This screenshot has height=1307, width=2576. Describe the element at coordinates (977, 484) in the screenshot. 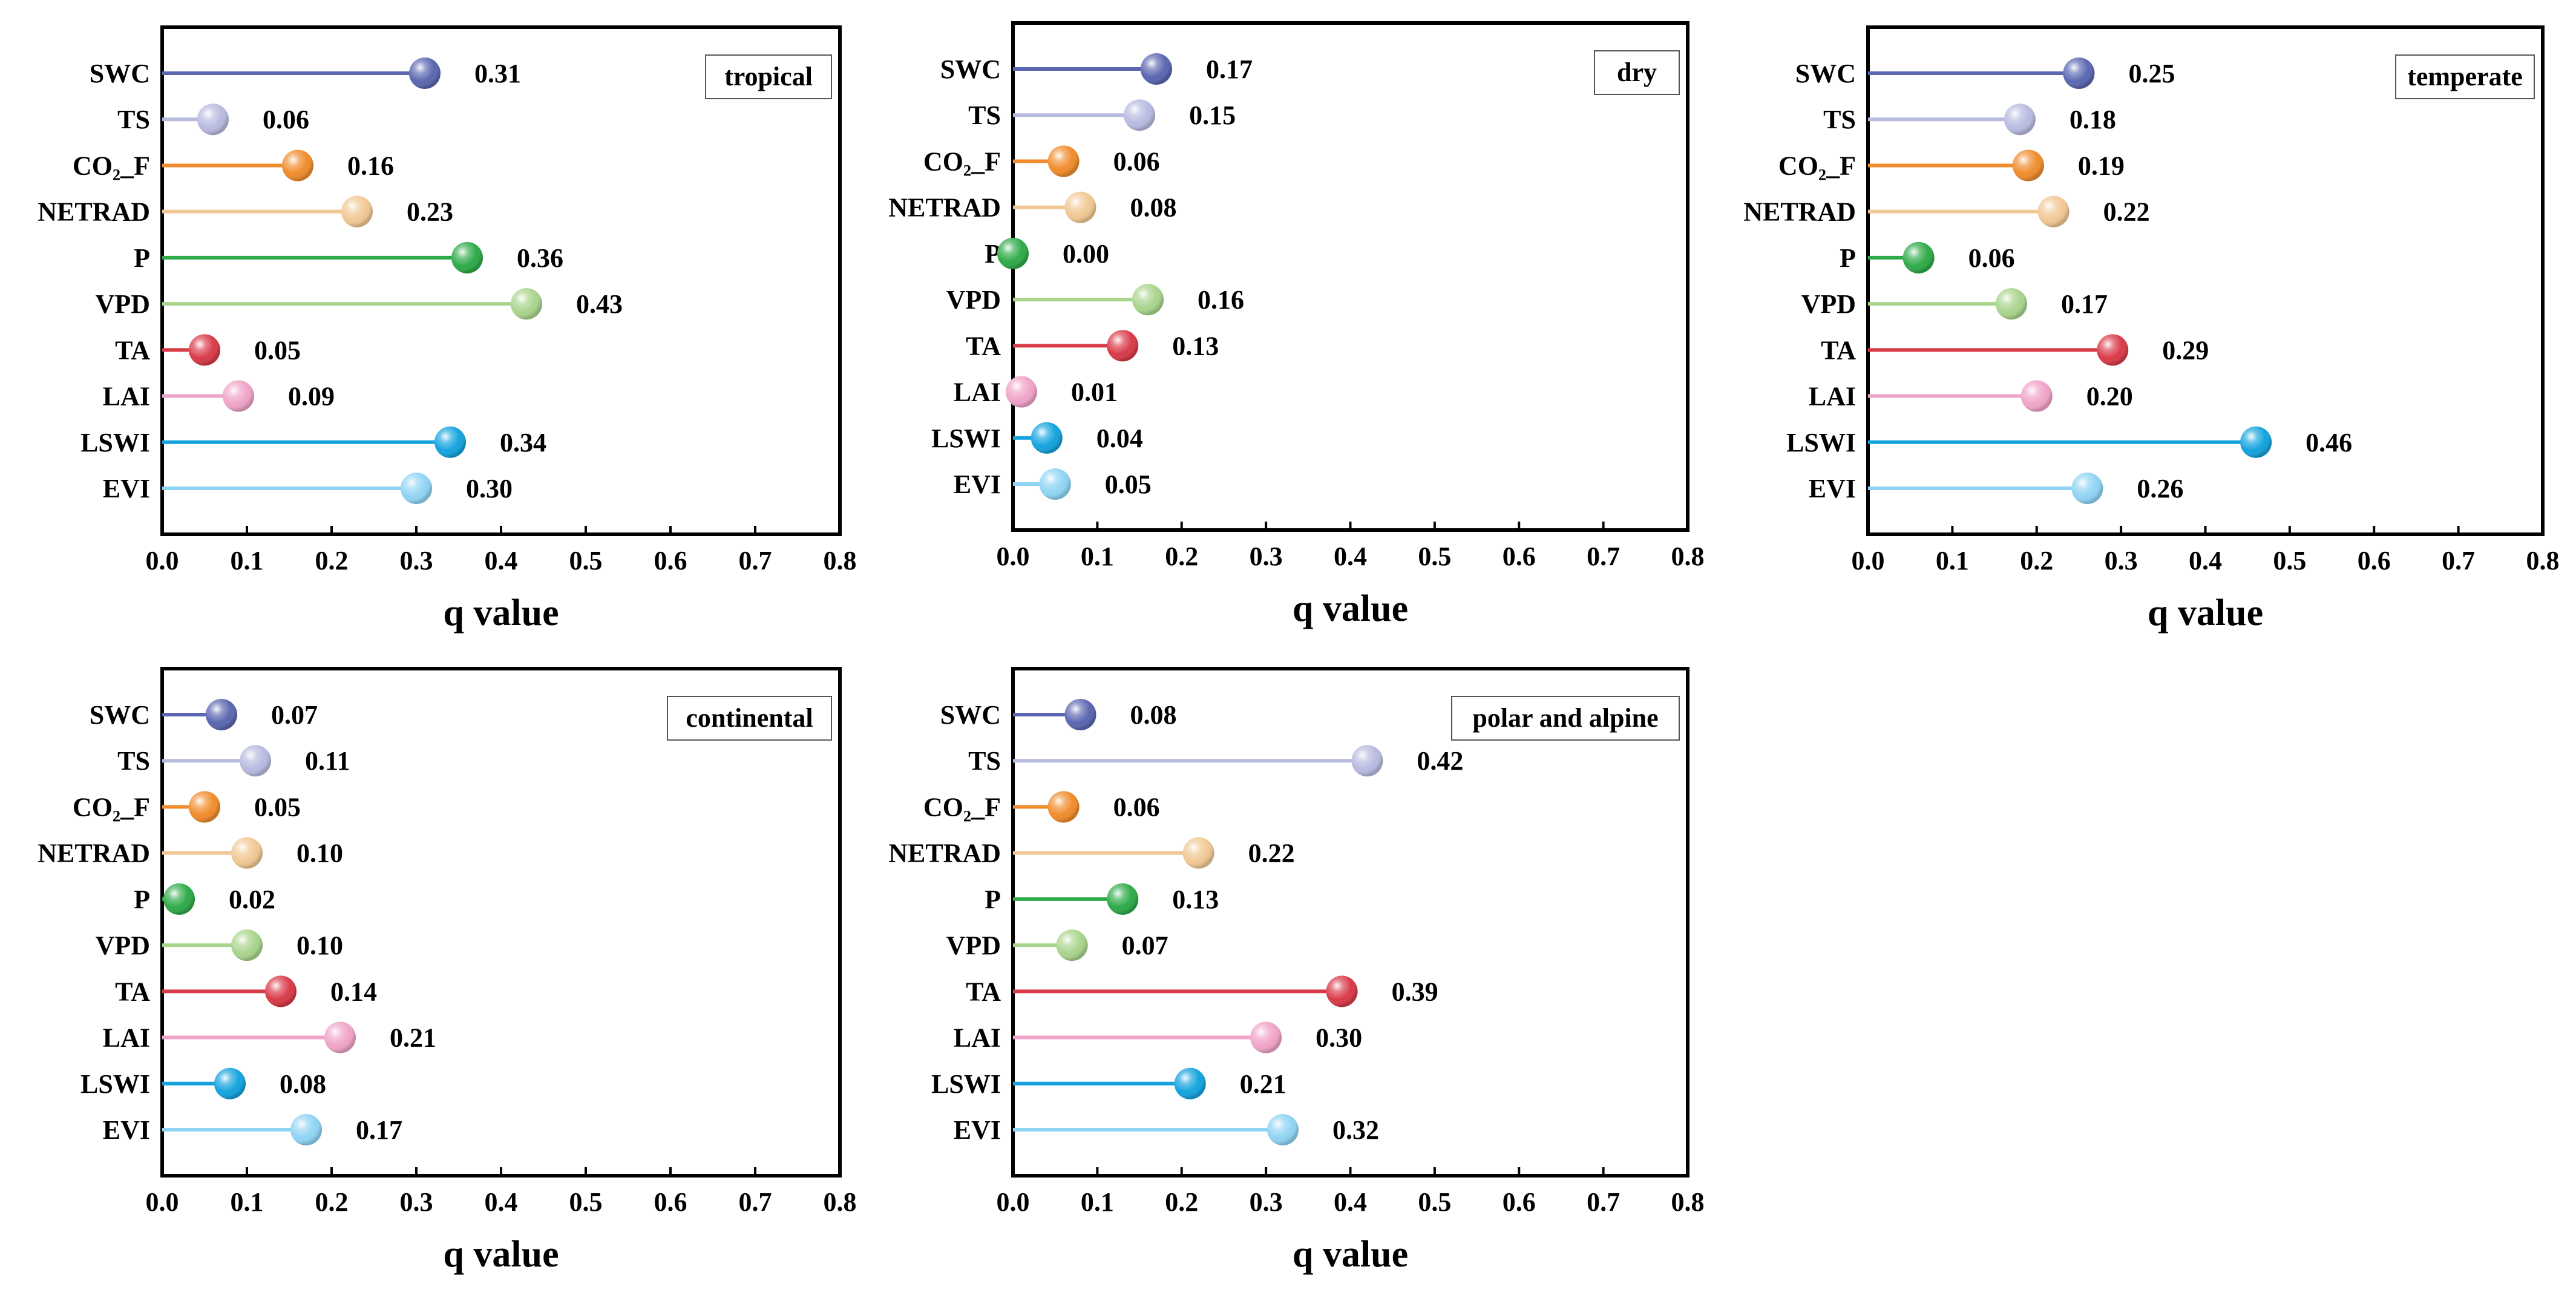

I see `y-tick-label: EVI` at that location.